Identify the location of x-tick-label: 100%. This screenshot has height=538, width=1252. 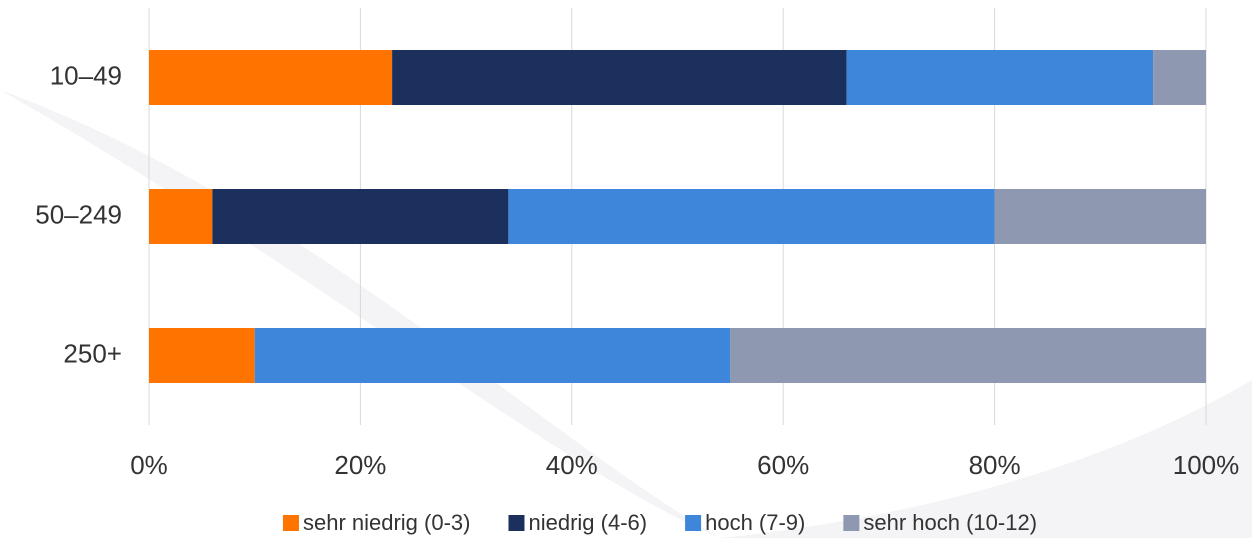
(1206, 465).